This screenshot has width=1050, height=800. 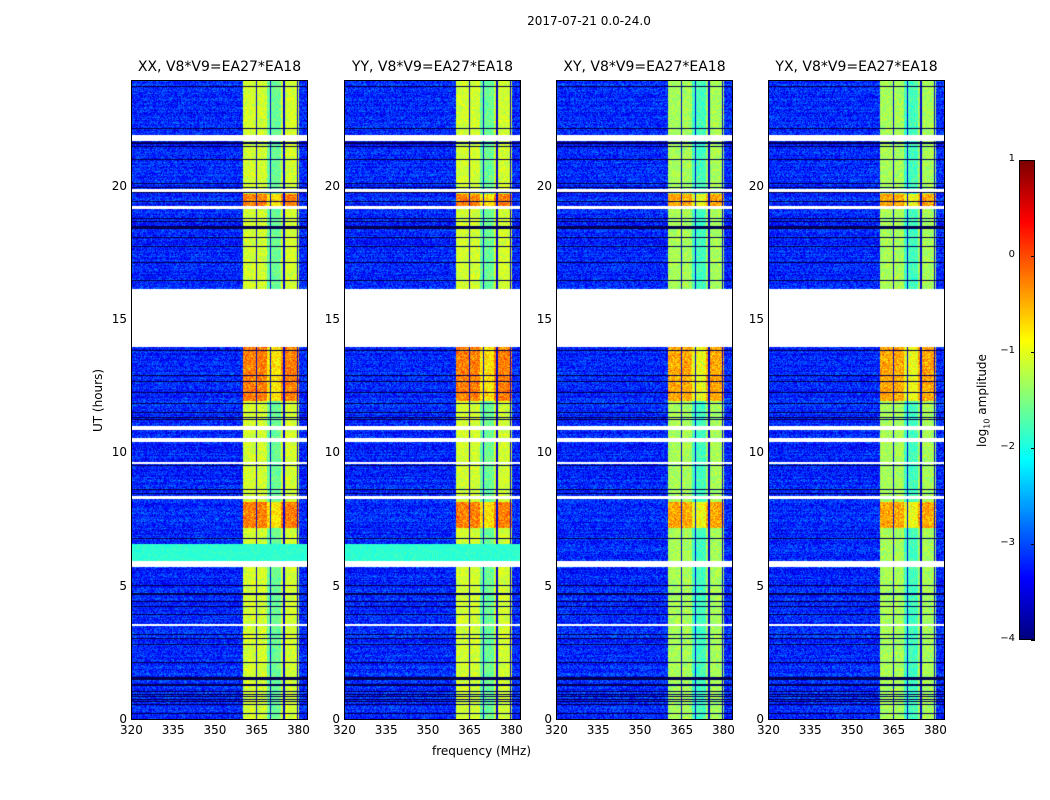 I want to click on y-axis-label: UT (hours), so click(x=98, y=400).